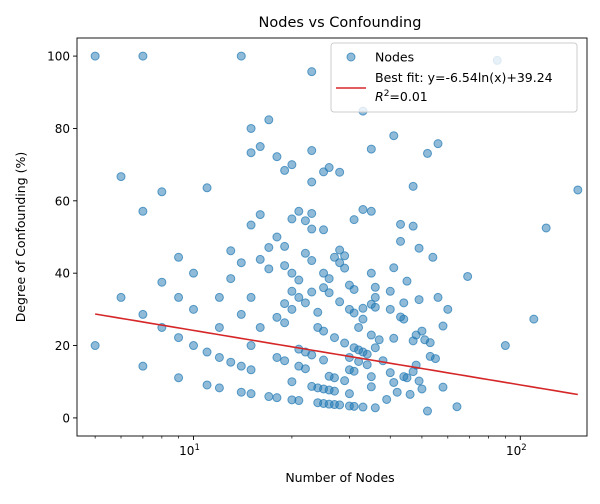 The image size is (600, 504). Describe the element at coordinates (189, 450) in the screenshot. I see `x-tick-label: 10¹` at that location.